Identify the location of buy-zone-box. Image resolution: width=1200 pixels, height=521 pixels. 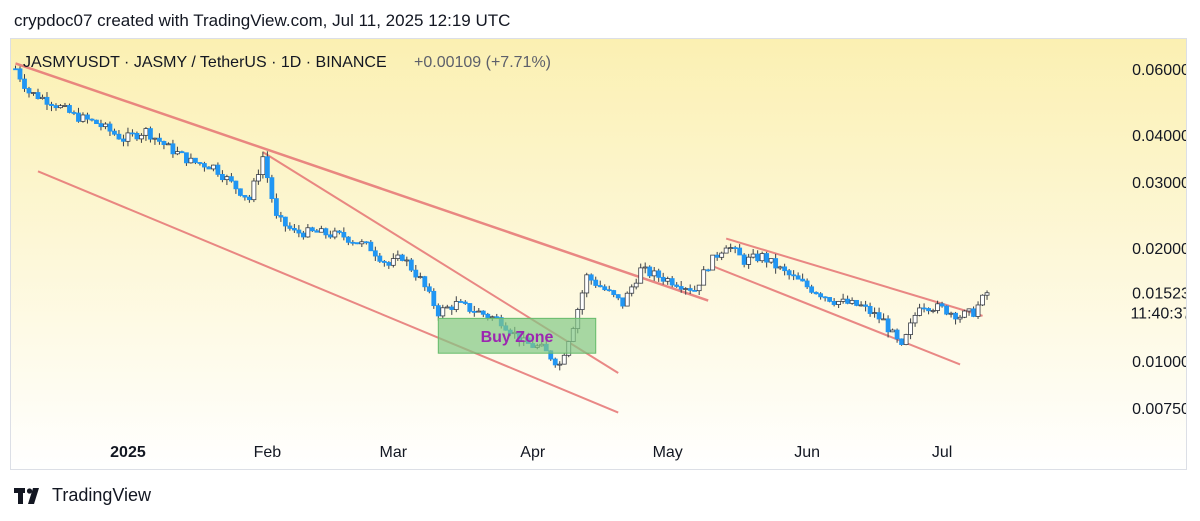
(517, 335).